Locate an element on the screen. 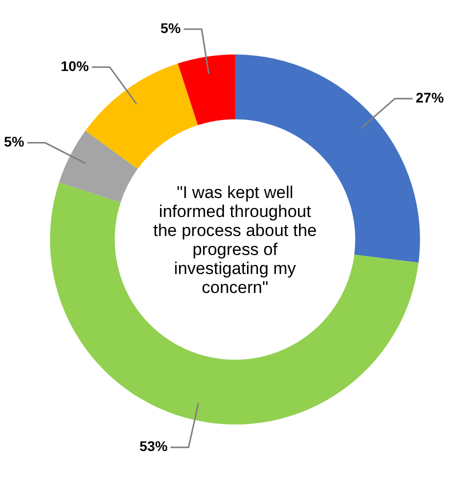 This screenshot has height=479, width=470. text: "I was kept well informed throughout the process about the progress of investigating my concern" is located at coordinates (235, 241).